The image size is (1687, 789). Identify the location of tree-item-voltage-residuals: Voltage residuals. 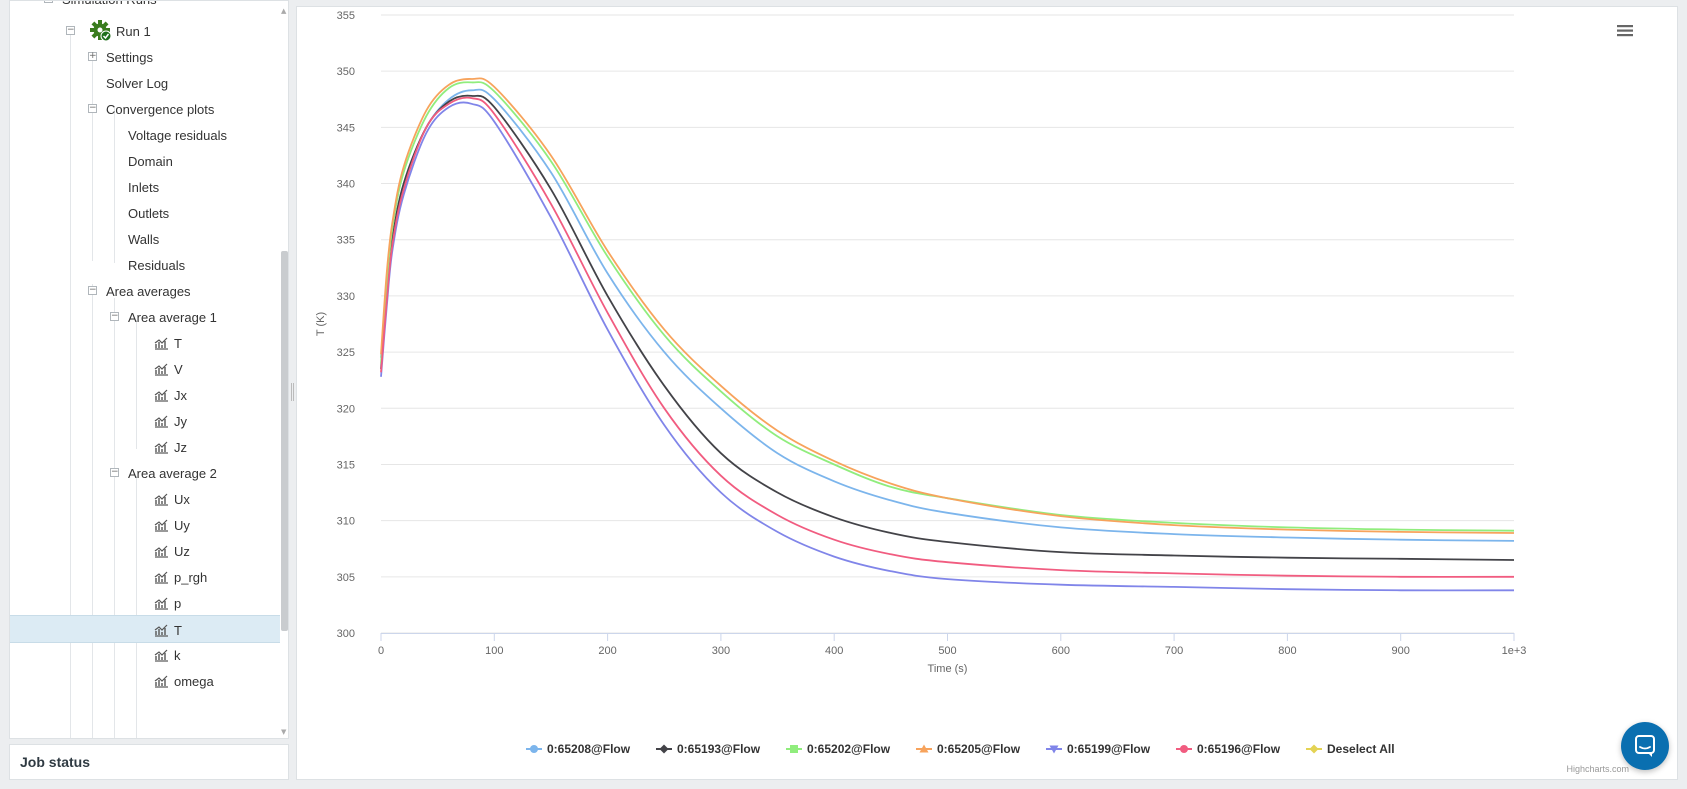
(145, 135).